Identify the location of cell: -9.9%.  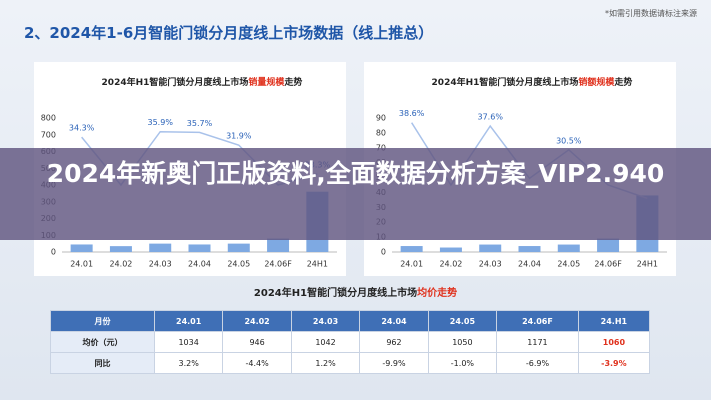
(394, 363).